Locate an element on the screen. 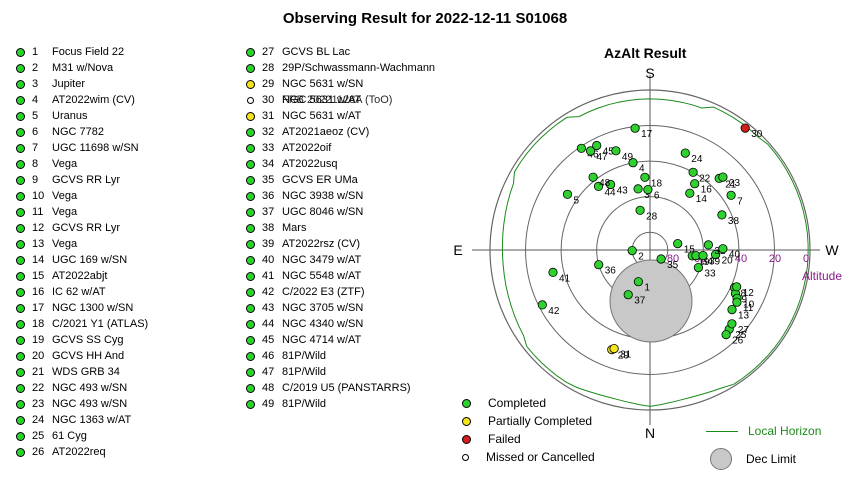 The width and height of the screenshot is (850, 480). compass-south-label: S is located at coordinates (649, 73).